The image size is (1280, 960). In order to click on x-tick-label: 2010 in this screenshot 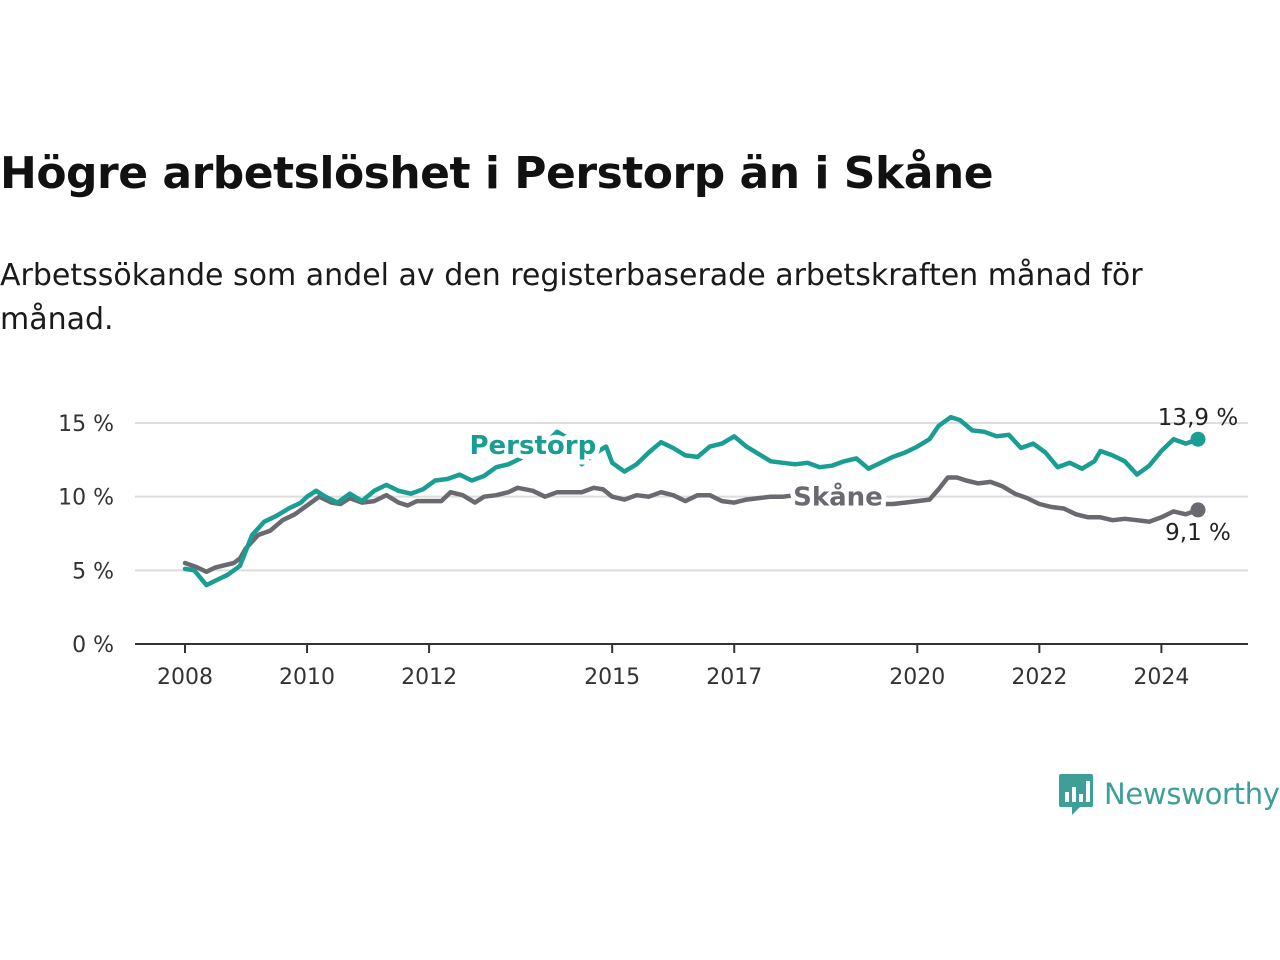, I will do `click(307, 677)`.